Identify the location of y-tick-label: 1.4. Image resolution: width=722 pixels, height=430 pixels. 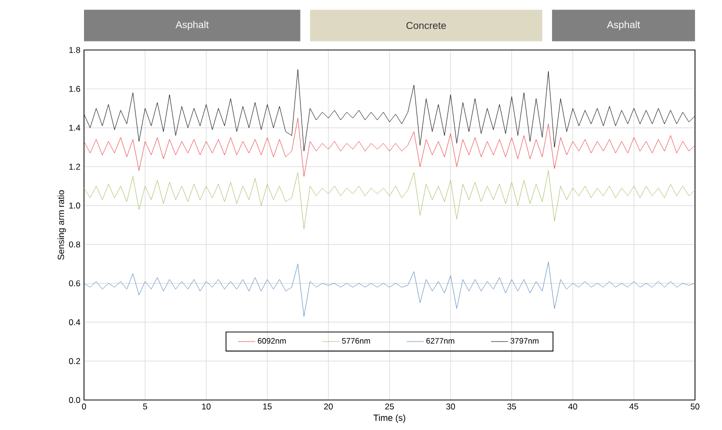
(74, 127).